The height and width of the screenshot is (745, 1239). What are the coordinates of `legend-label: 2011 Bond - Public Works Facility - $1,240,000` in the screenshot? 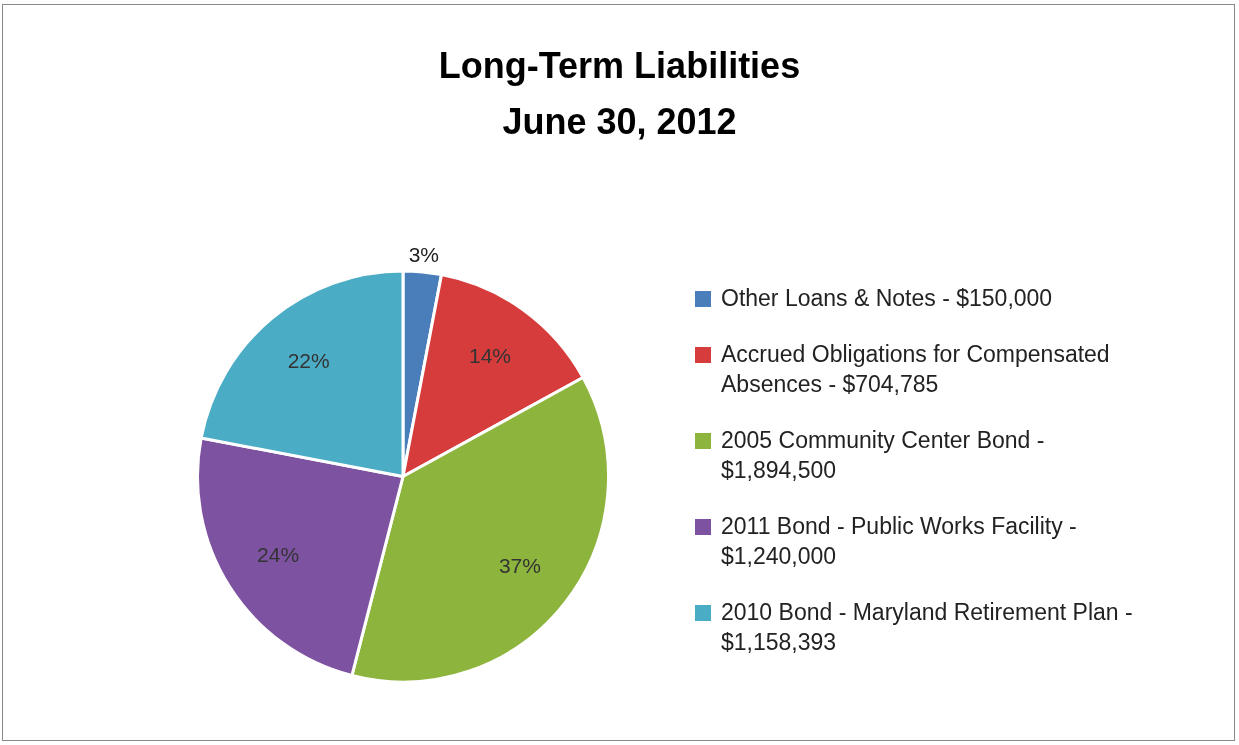 It's located at (899, 541).